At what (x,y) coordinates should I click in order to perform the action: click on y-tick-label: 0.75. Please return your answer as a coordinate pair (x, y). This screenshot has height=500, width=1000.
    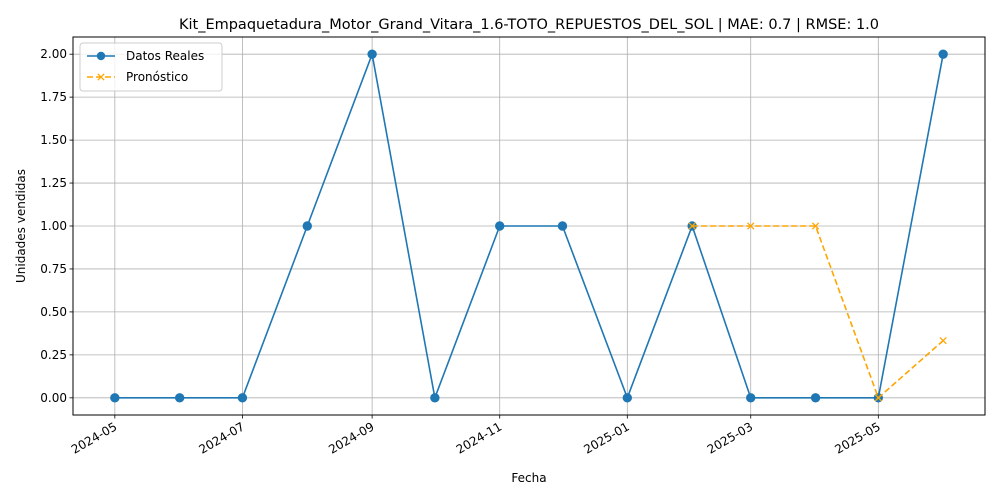
    Looking at the image, I should click on (53, 269).